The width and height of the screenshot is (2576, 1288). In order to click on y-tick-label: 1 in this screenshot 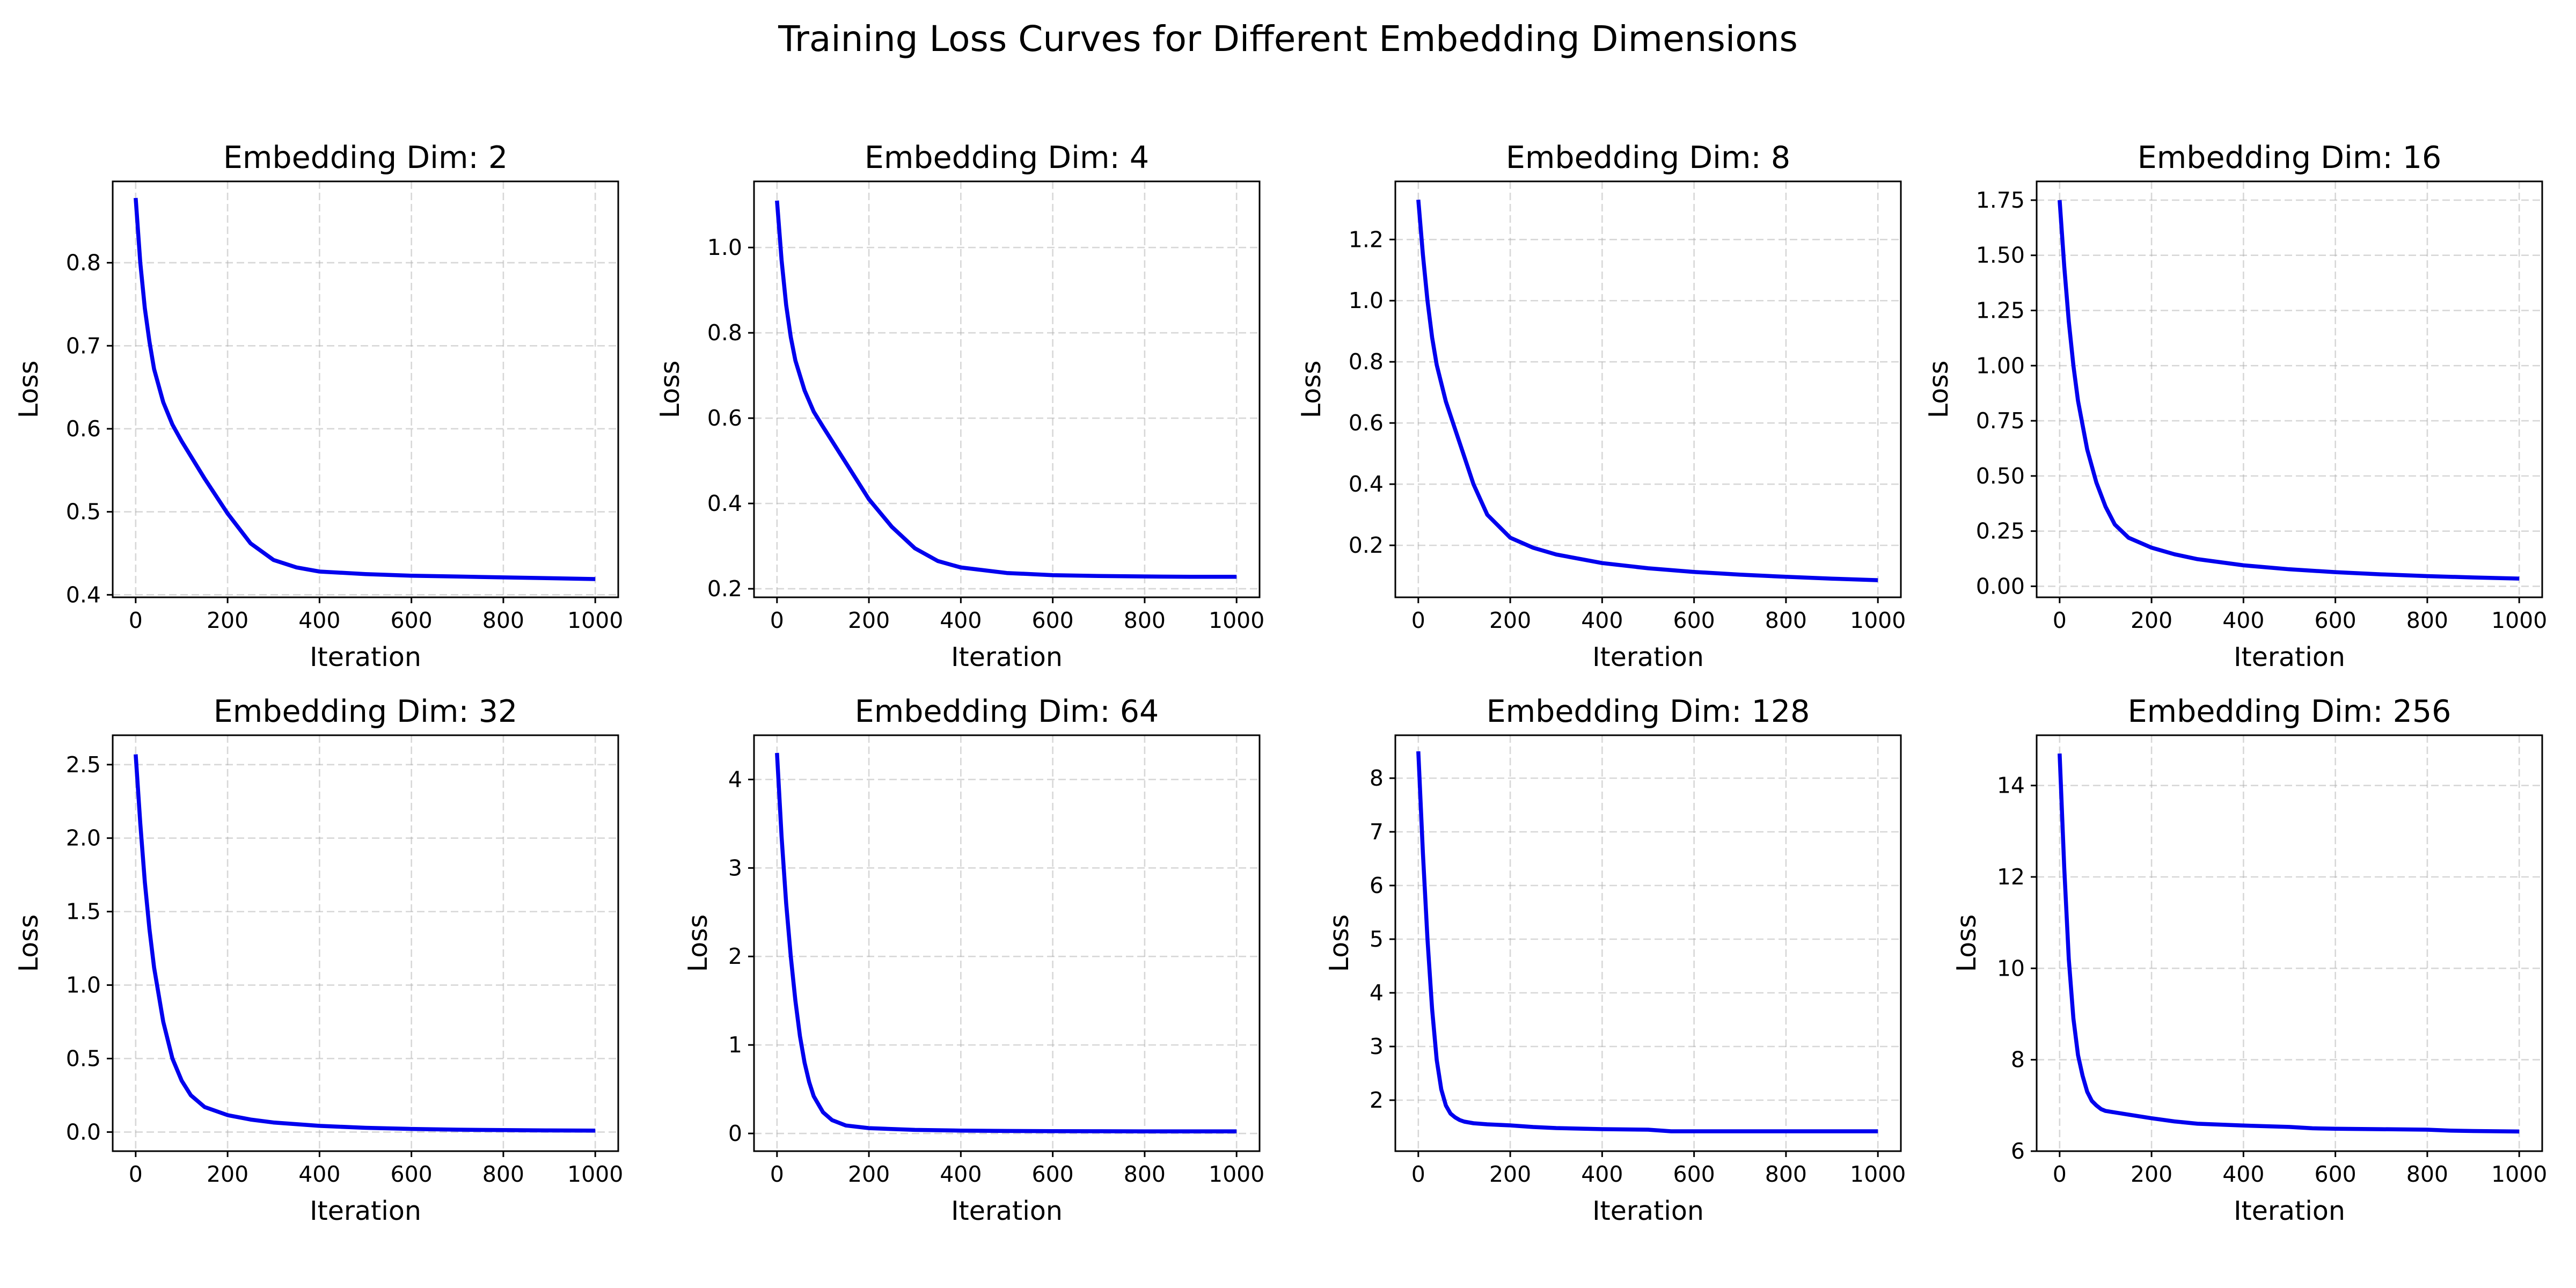, I will do `click(735, 1045)`.